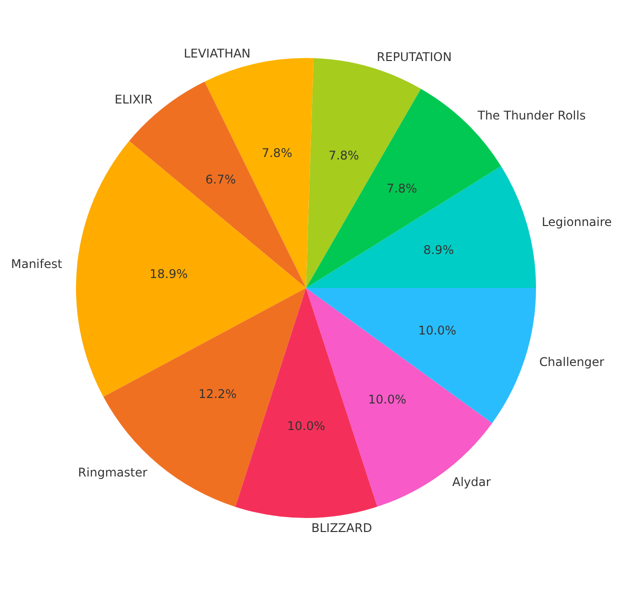 The width and height of the screenshot is (628, 589). Describe the element at coordinates (220, 179) in the screenshot. I see `data-label: 6.7%` at that location.